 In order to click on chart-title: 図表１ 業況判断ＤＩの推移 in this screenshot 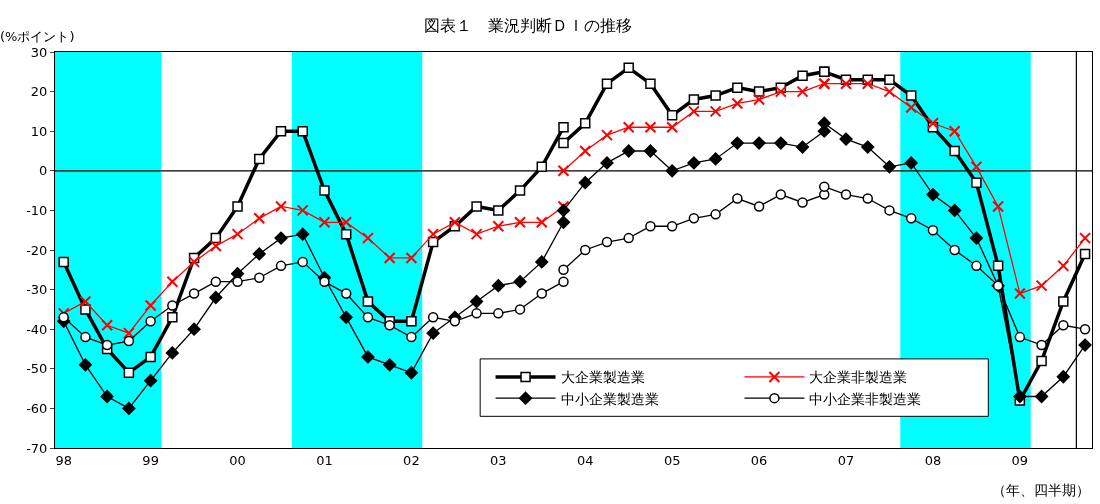, I will do `click(528, 26)`.